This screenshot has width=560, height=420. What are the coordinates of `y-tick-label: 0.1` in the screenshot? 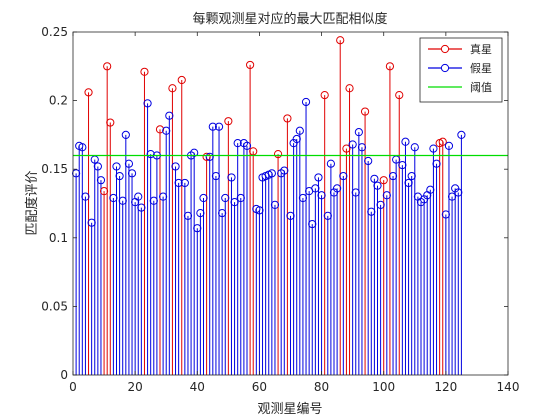 It's located at (58, 238).